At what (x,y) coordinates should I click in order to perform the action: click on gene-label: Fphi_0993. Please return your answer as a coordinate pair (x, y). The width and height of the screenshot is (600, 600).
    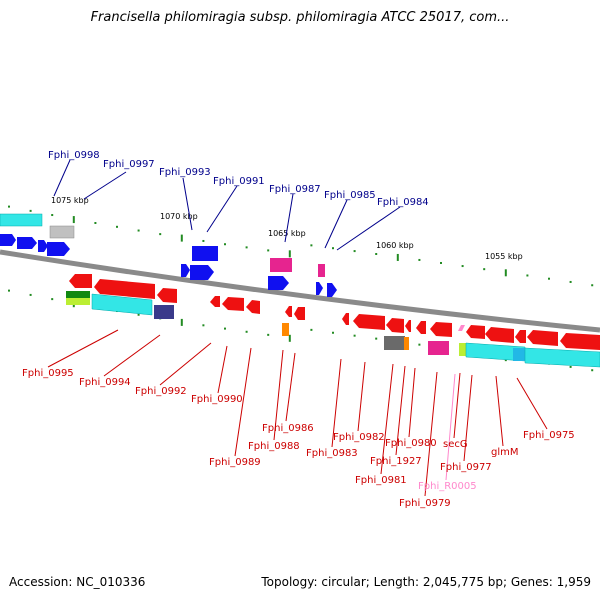
    Looking at the image, I should click on (185, 172).